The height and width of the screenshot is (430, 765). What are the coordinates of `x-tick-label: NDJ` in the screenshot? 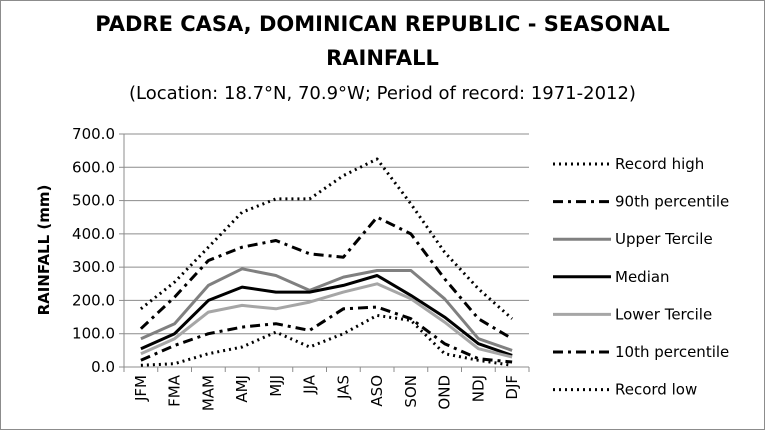 It's located at (478, 388).